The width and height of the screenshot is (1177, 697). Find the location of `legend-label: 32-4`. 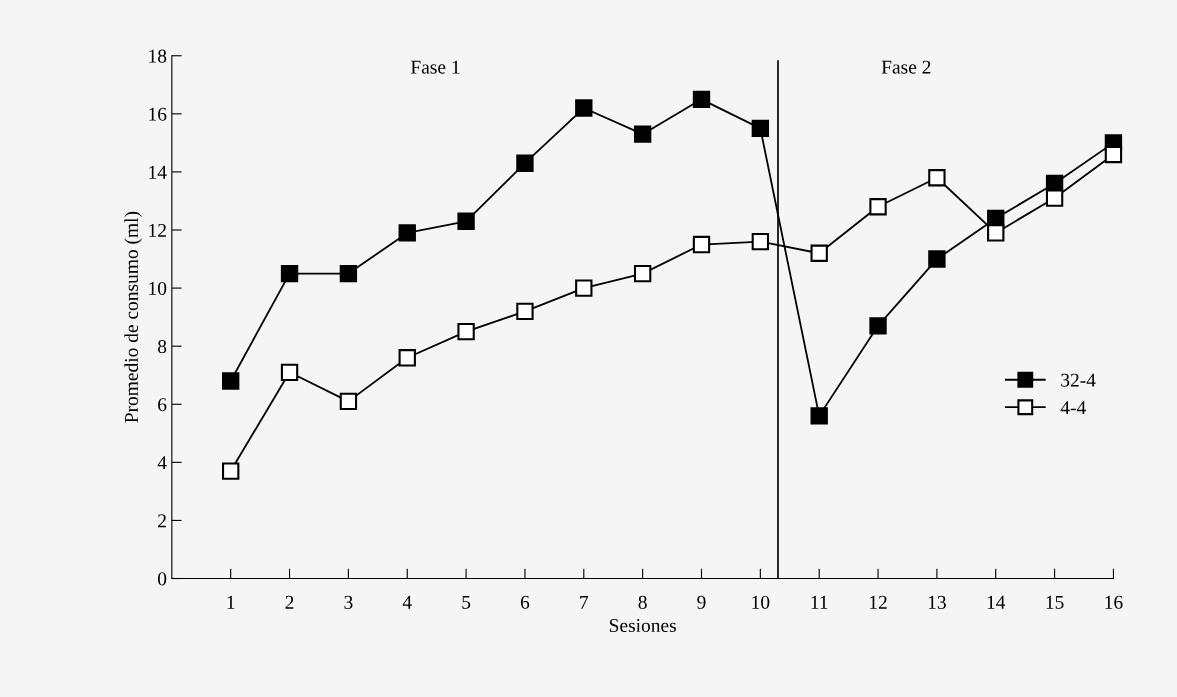

legend-label: 32-4 is located at coordinates (1078, 380).